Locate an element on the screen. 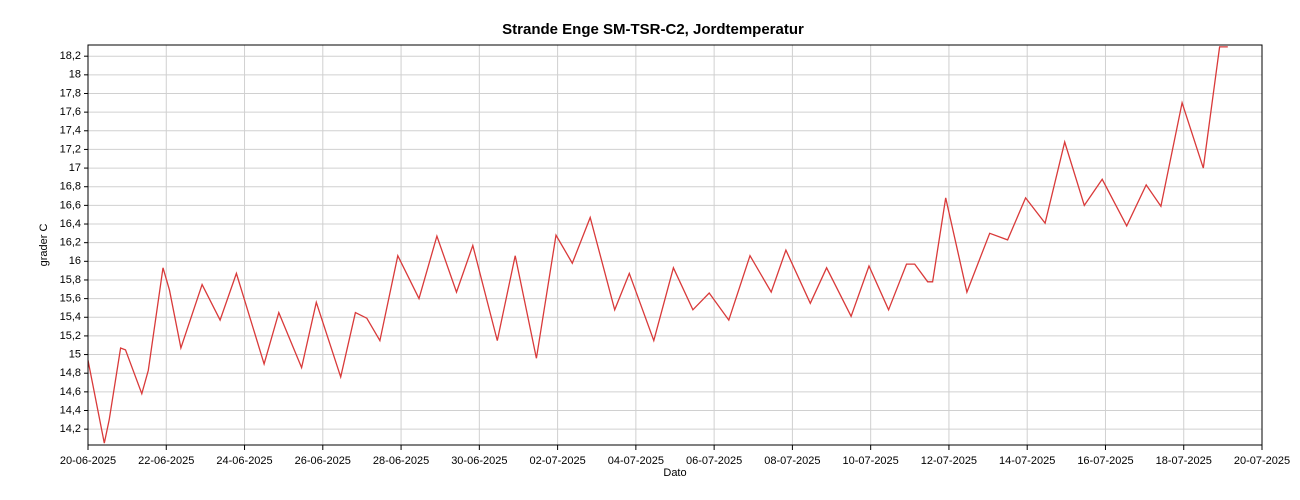  x-tick-label: 30-06-2025 is located at coordinates (479, 461).